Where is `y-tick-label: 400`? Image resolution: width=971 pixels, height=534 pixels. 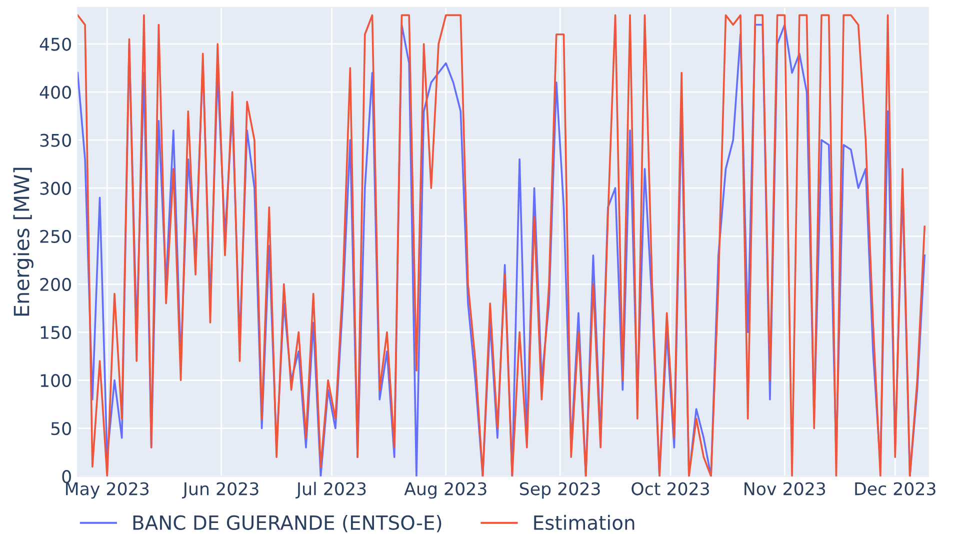 y-tick-label: 400 is located at coordinates (55, 92).